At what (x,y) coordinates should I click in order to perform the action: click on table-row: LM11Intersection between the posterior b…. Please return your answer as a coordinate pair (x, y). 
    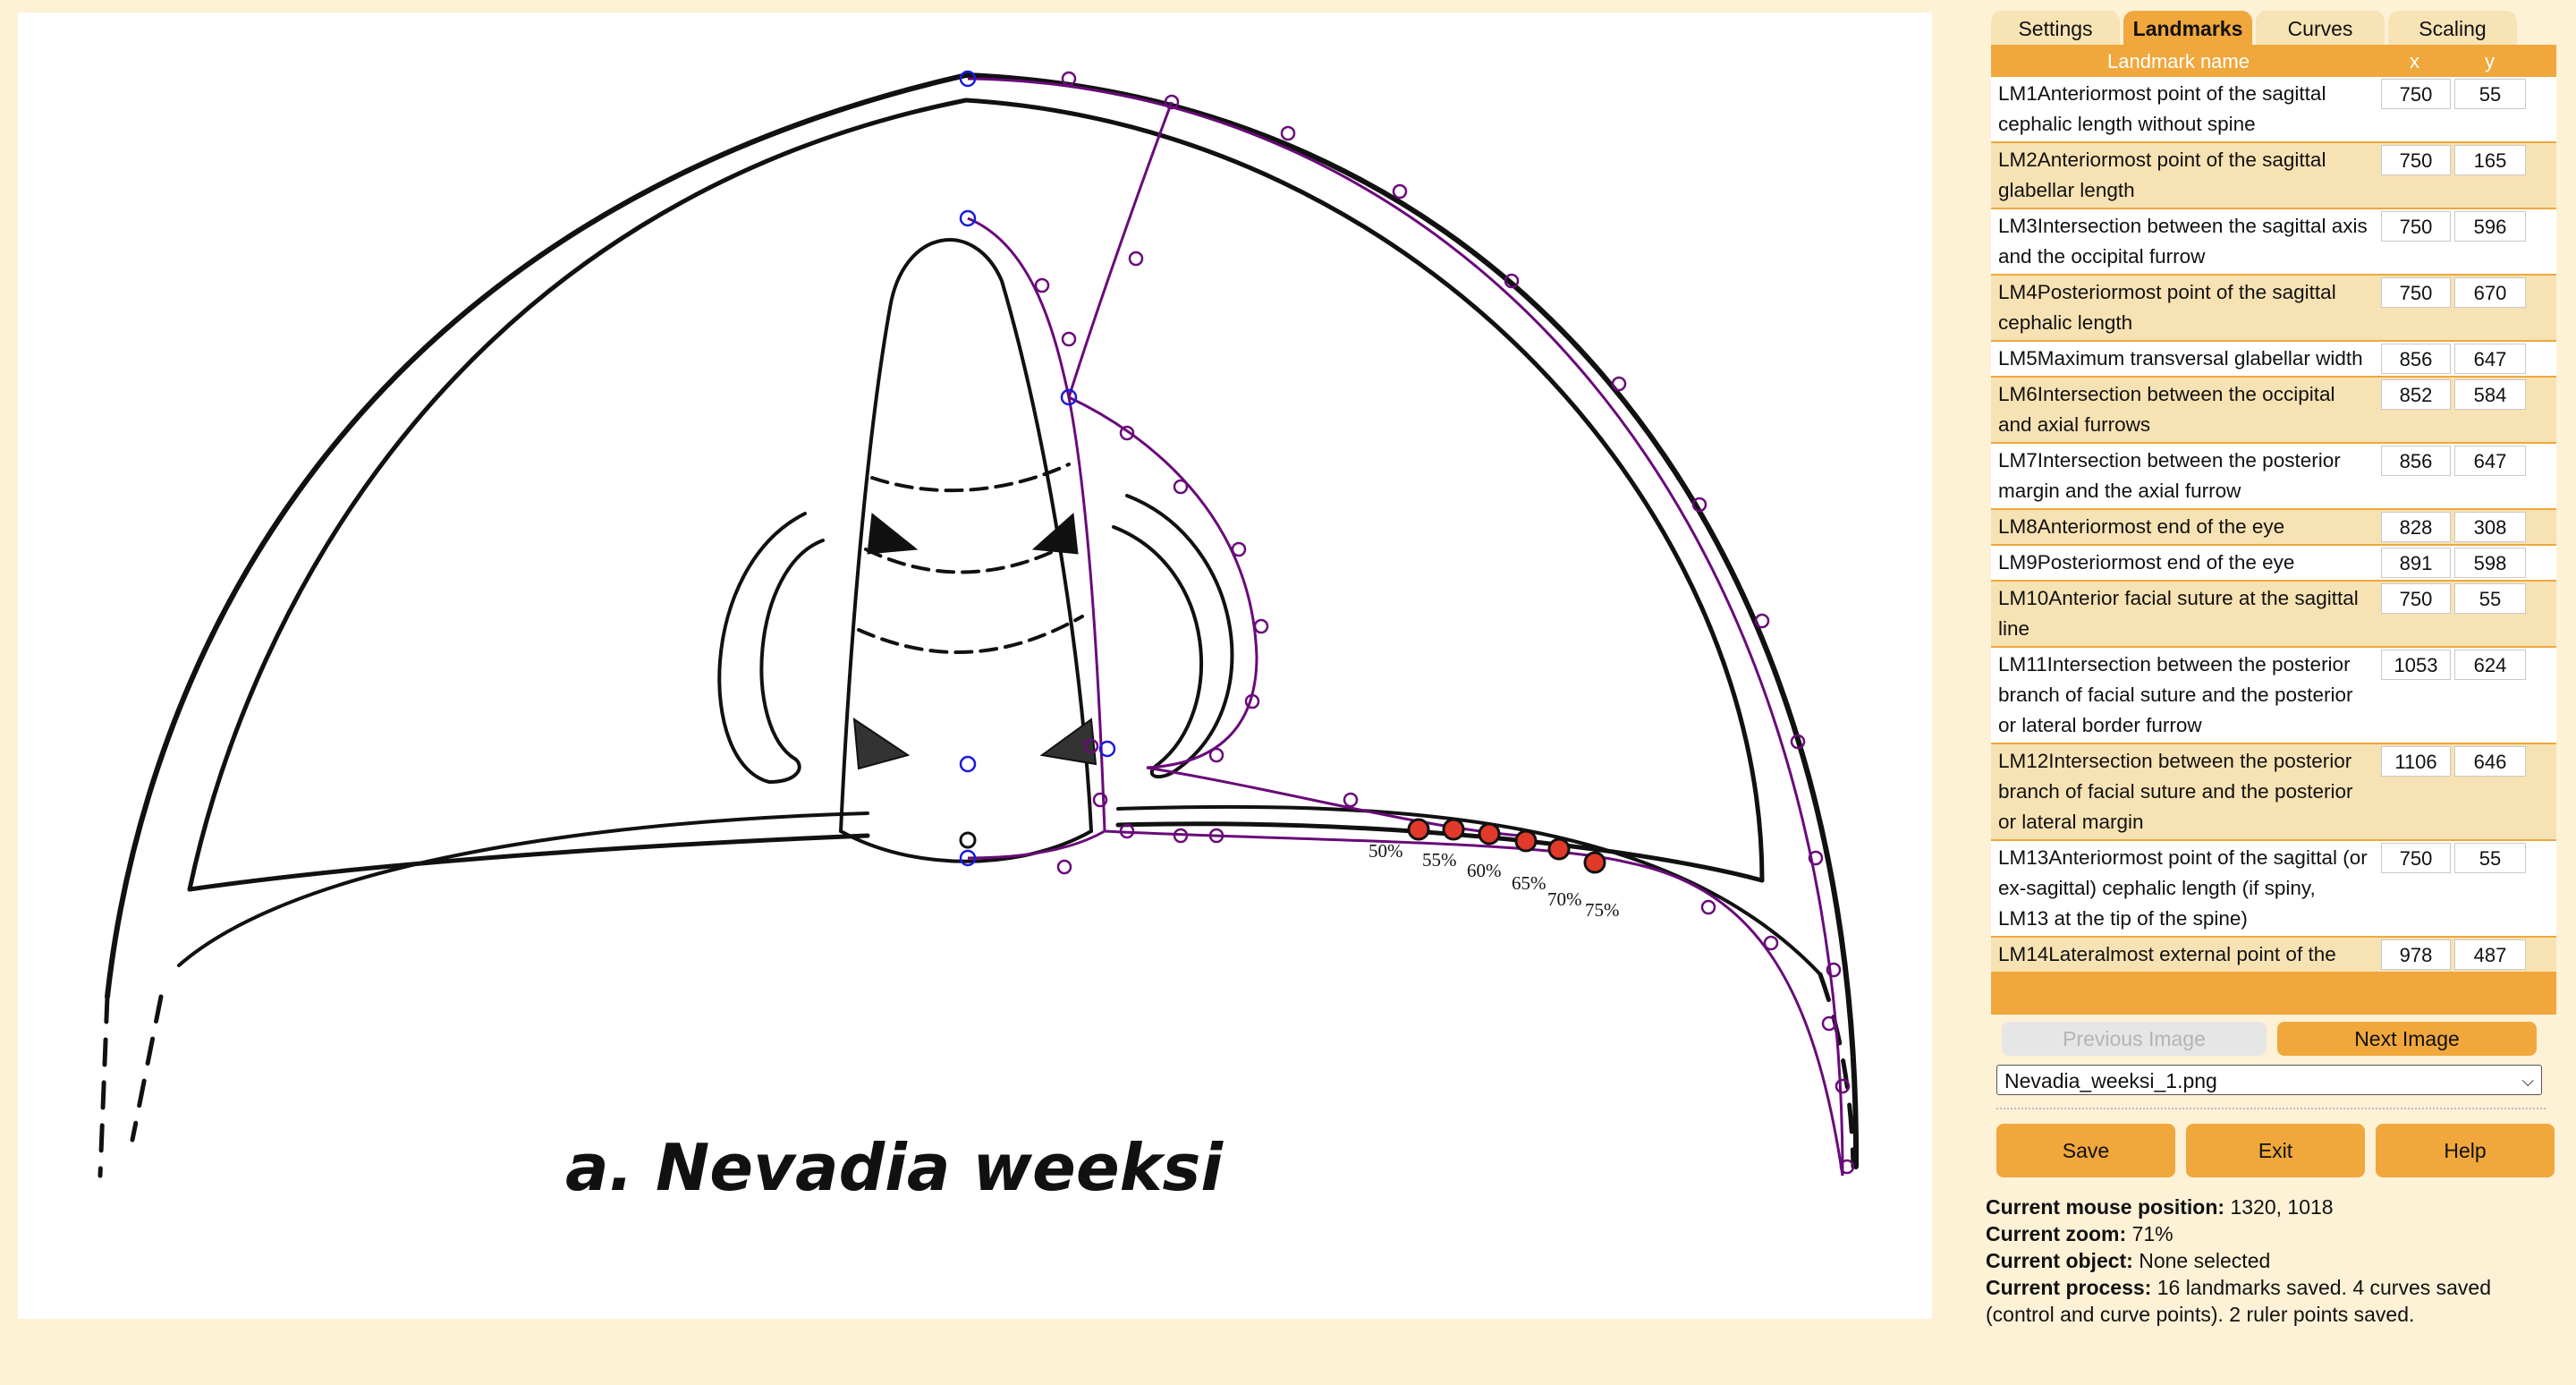
    Looking at the image, I should click on (2273, 694).